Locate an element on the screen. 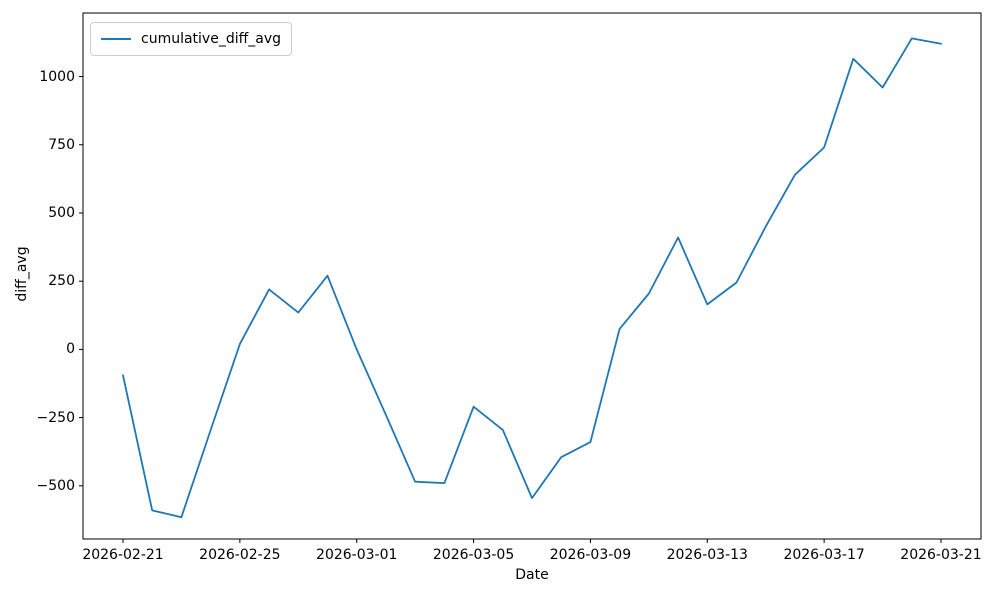 The image size is (1000, 600). x-tick-label: 2026-03-21 is located at coordinates (941, 555).